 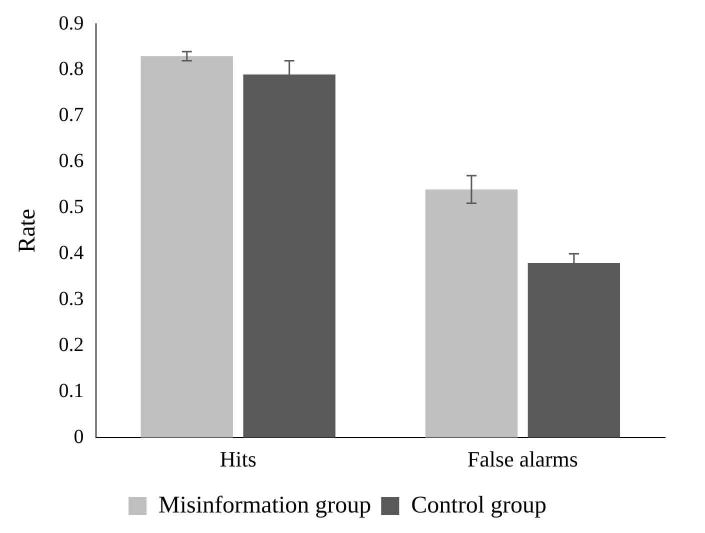 What do you see at coordinates (71, 391) in the screenshot?
I see `y-tick-label: 0.1` at bounding box center [71, 391].